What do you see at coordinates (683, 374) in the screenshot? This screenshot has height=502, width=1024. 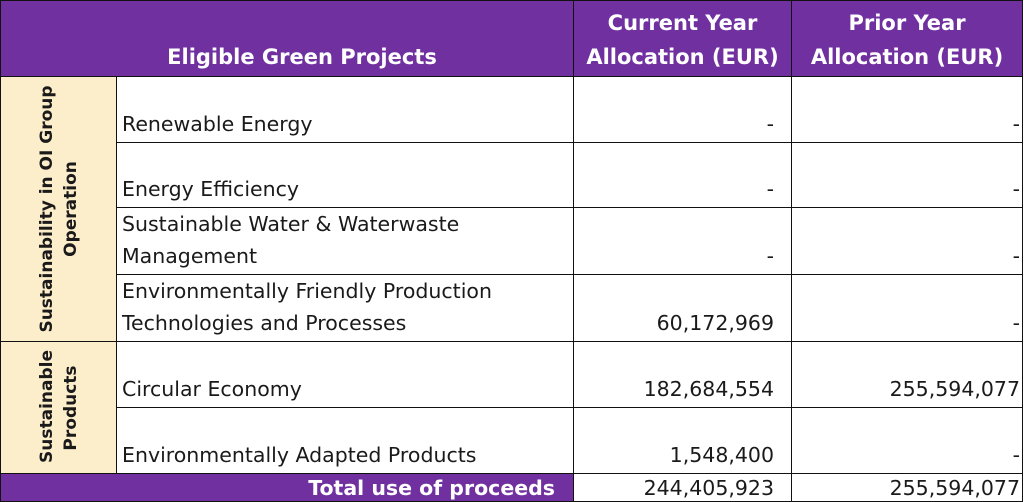 I see `current-year-value: 182,684,554` at bounding box center [683, 374].